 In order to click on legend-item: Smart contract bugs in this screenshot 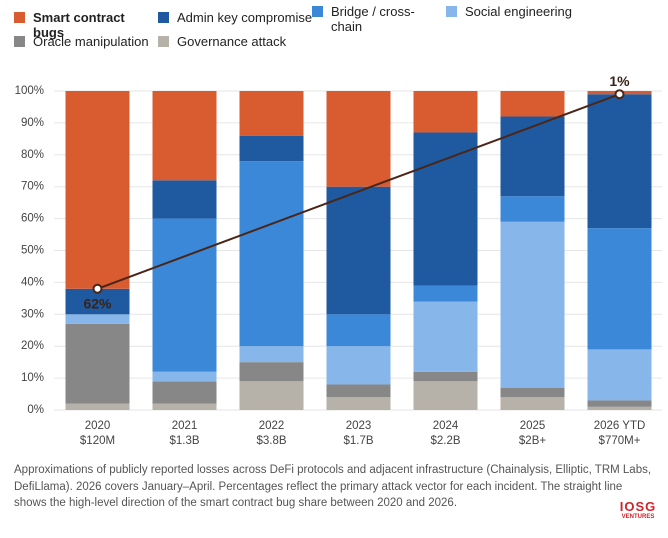, I will do `click(76, 25)`.